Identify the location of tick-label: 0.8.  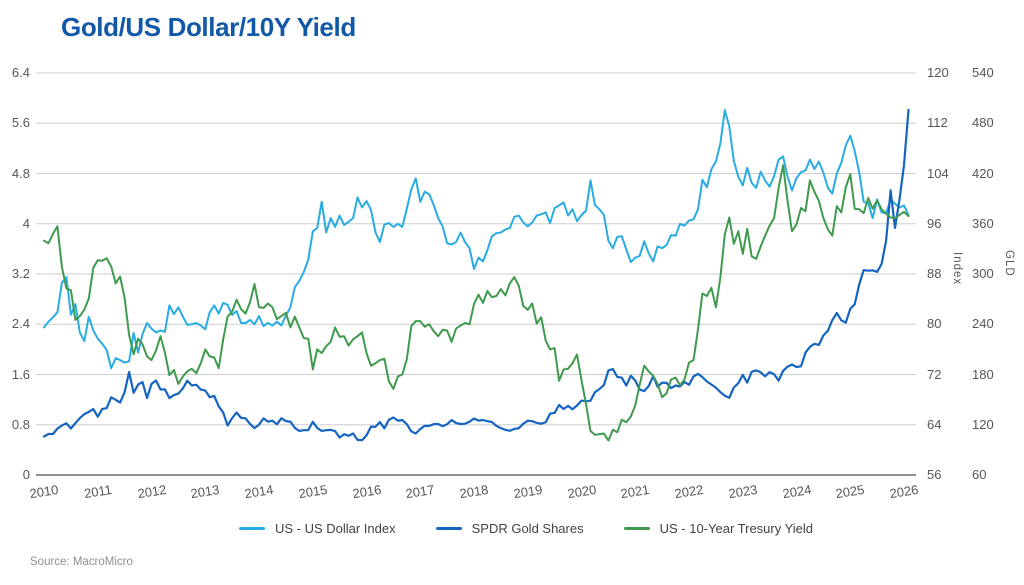
(20, 424).